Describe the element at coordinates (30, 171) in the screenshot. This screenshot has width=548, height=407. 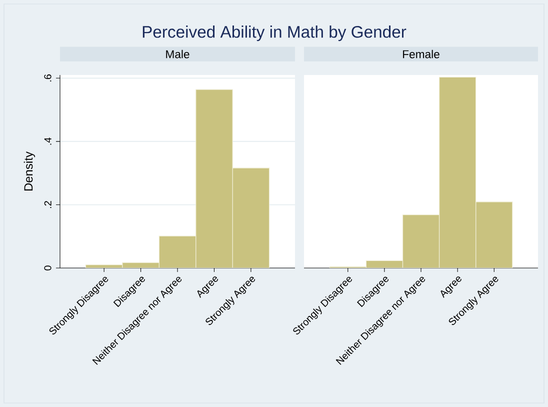
I see `y-axis-title: Density` at that location.